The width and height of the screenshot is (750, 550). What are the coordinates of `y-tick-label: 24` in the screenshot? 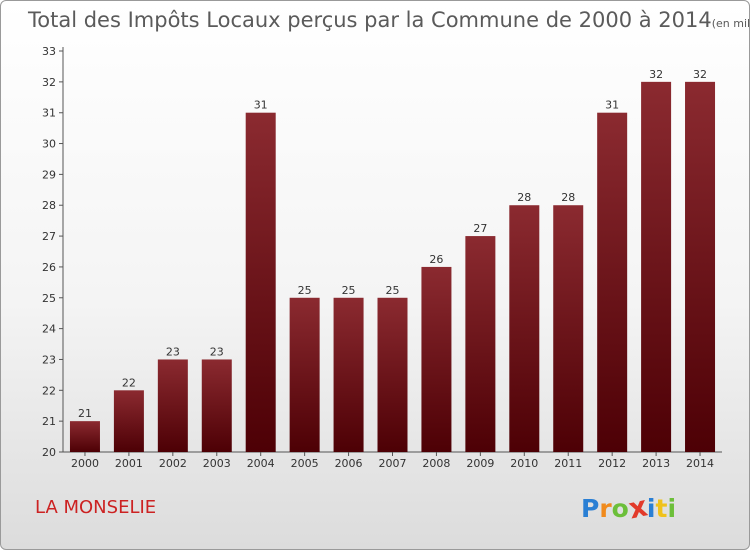 It's located at (49, 329).